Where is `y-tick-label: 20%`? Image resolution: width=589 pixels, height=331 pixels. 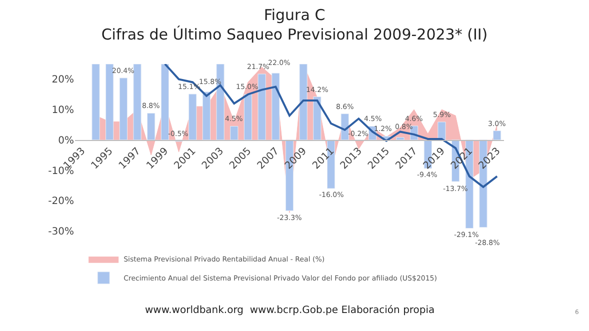 y-tick-label: 20% is located at coordinates (63, 80).